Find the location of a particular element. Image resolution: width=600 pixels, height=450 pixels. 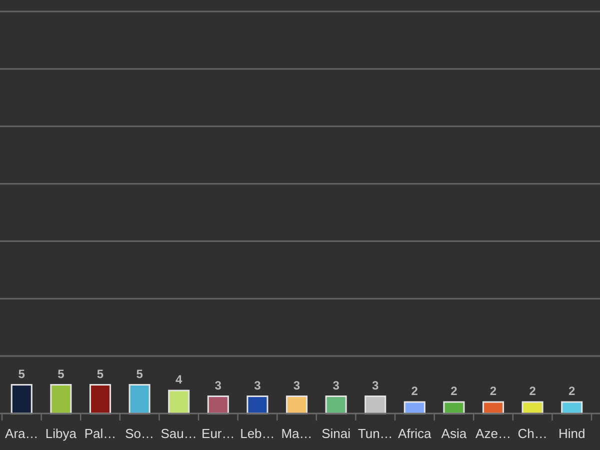

x-tick-label: Asia is located at coordinates (454, 433).